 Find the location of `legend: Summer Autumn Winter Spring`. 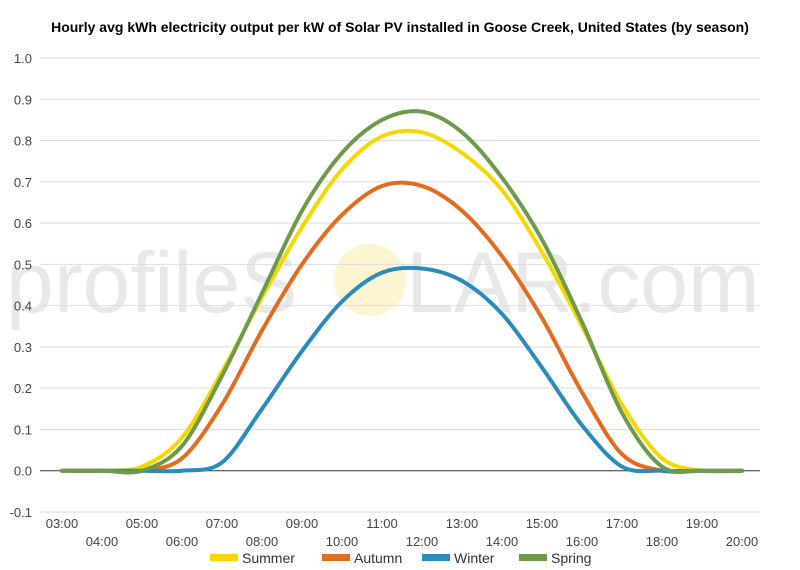

legend: Summer Autumn Winter Spring is located at coordinates (400, 558).